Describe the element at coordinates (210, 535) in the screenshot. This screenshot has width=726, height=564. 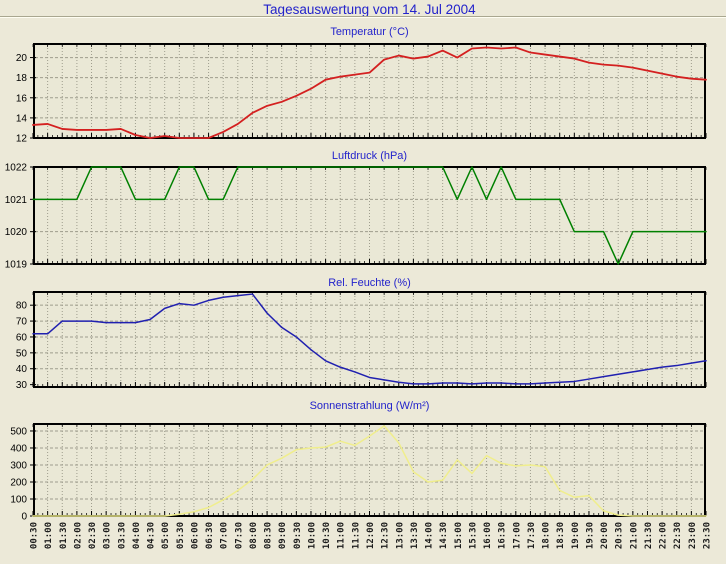
I see `x-tick-label: 06:30` at that location.